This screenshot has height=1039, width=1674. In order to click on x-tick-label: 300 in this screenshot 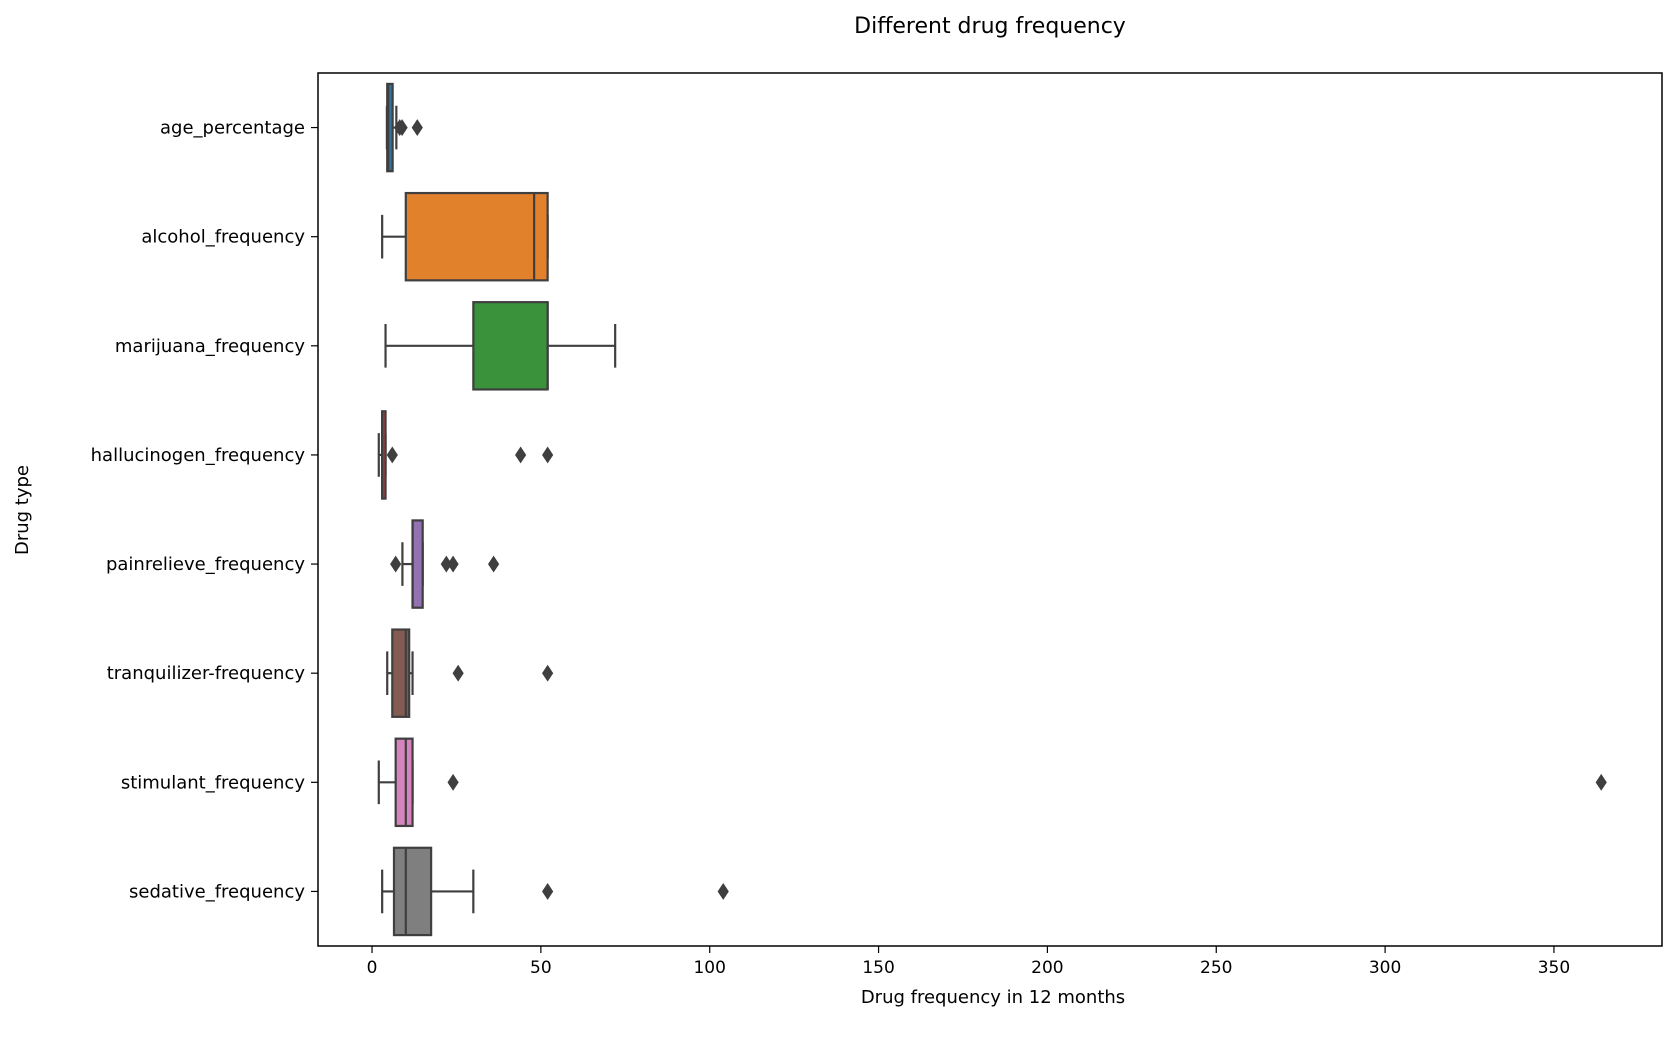, I will do `click(1385, 968)`.